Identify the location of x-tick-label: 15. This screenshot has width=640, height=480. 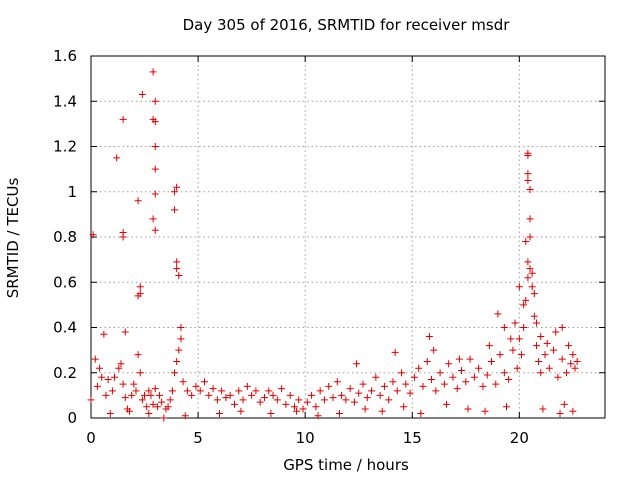
(412, 438).